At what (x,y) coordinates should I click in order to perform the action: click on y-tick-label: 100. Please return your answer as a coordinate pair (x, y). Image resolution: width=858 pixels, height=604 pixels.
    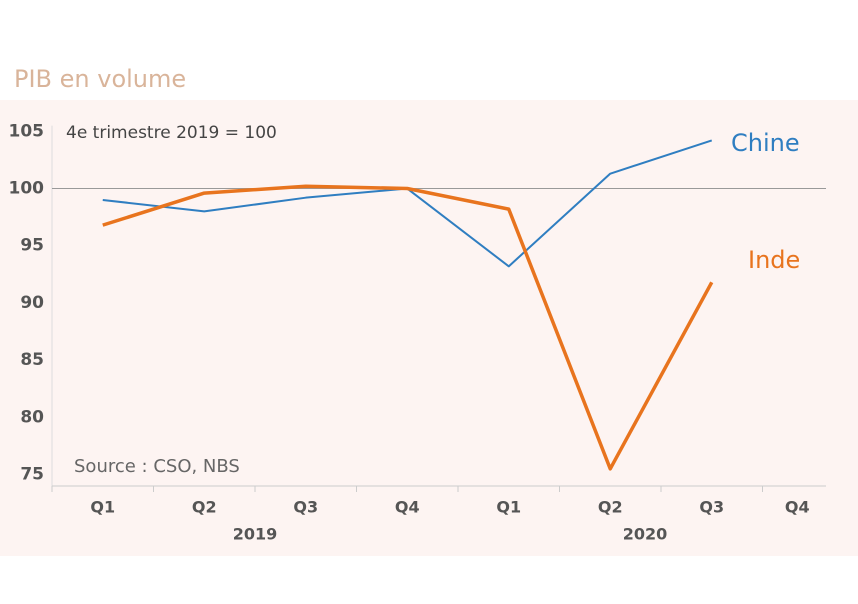
    Looking at the image, I should click on (27, 189).